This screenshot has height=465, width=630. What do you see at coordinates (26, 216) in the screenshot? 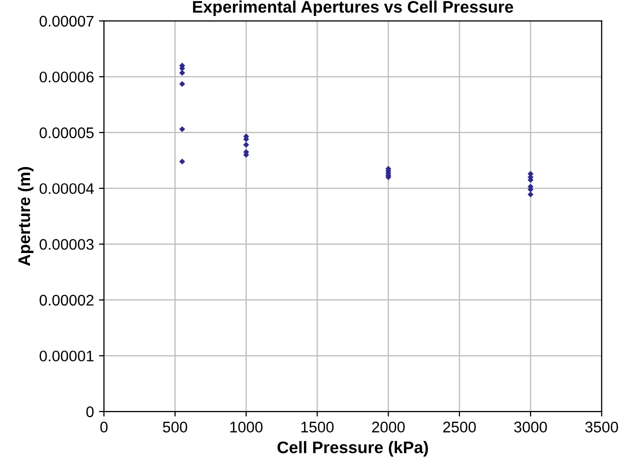
I see `y-axis-title: Aperture (m)` at bounding box center [26, 216].